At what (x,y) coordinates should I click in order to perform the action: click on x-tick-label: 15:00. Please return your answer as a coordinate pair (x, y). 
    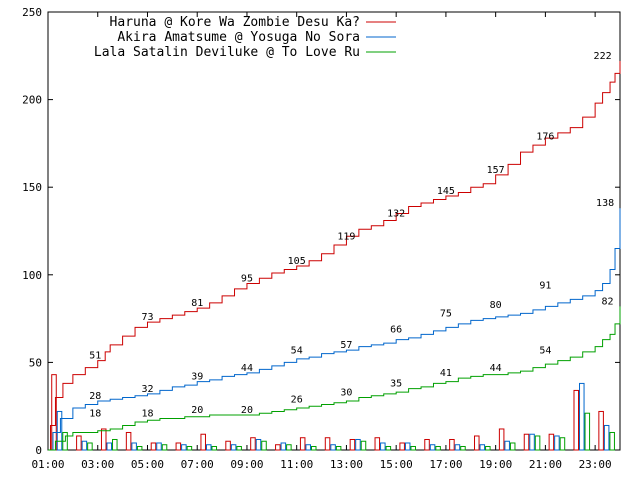
    Looking at the image, I should click on (396, 464).